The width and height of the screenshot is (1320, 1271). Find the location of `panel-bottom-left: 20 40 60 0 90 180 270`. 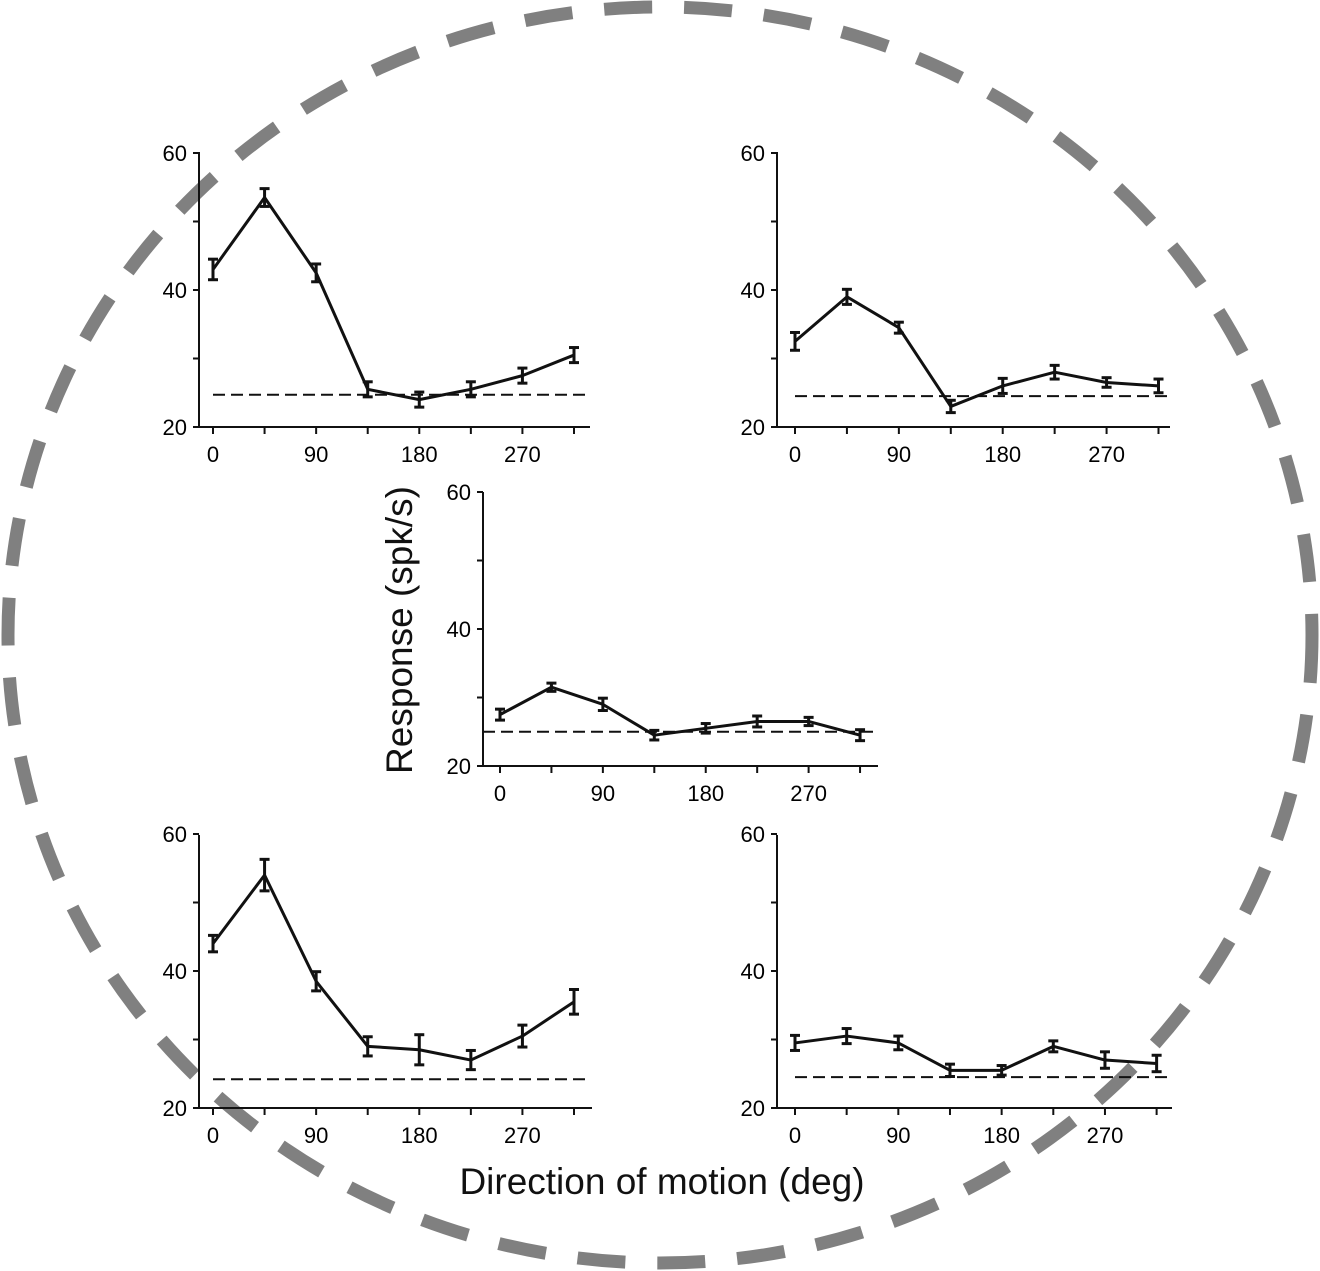

panel-bottom-left: 20 40 60 0 90 180 270 is located at coordinates (377, 985).